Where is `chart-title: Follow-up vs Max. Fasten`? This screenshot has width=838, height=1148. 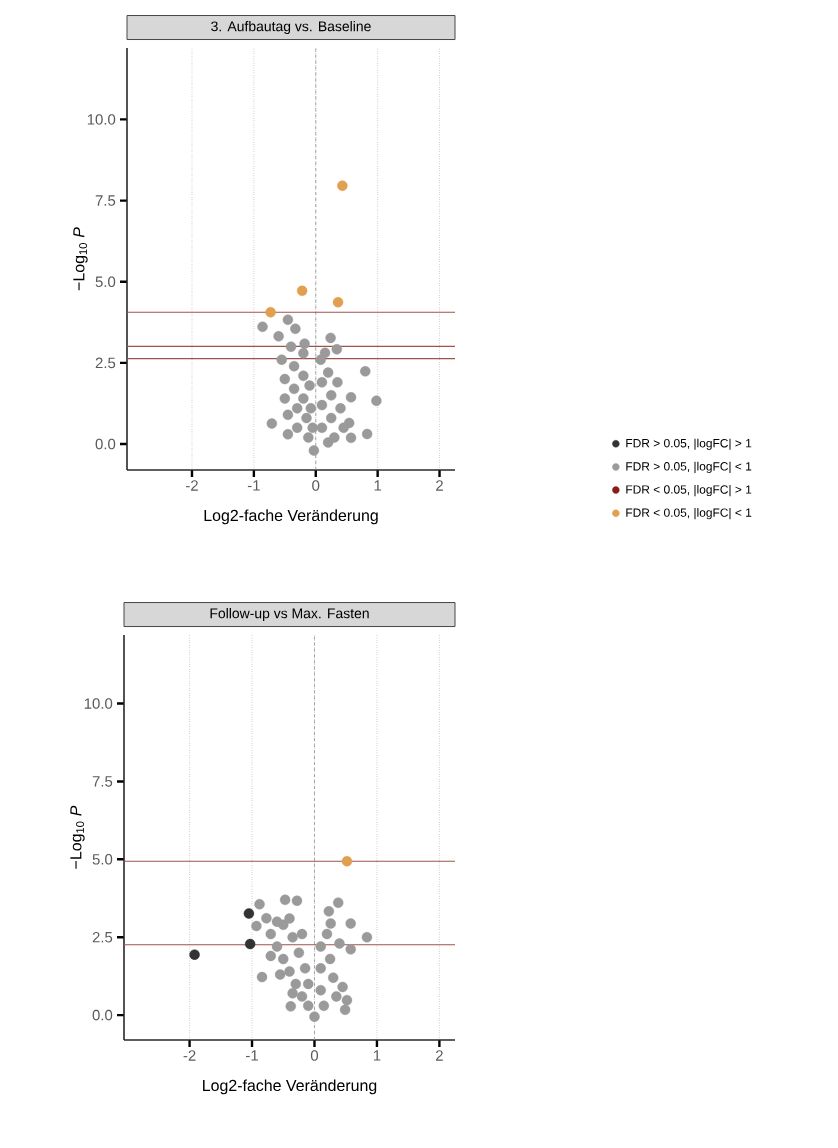 chart-title: Follow-up vs Max. Fasten is located at coordinates (289, 615).